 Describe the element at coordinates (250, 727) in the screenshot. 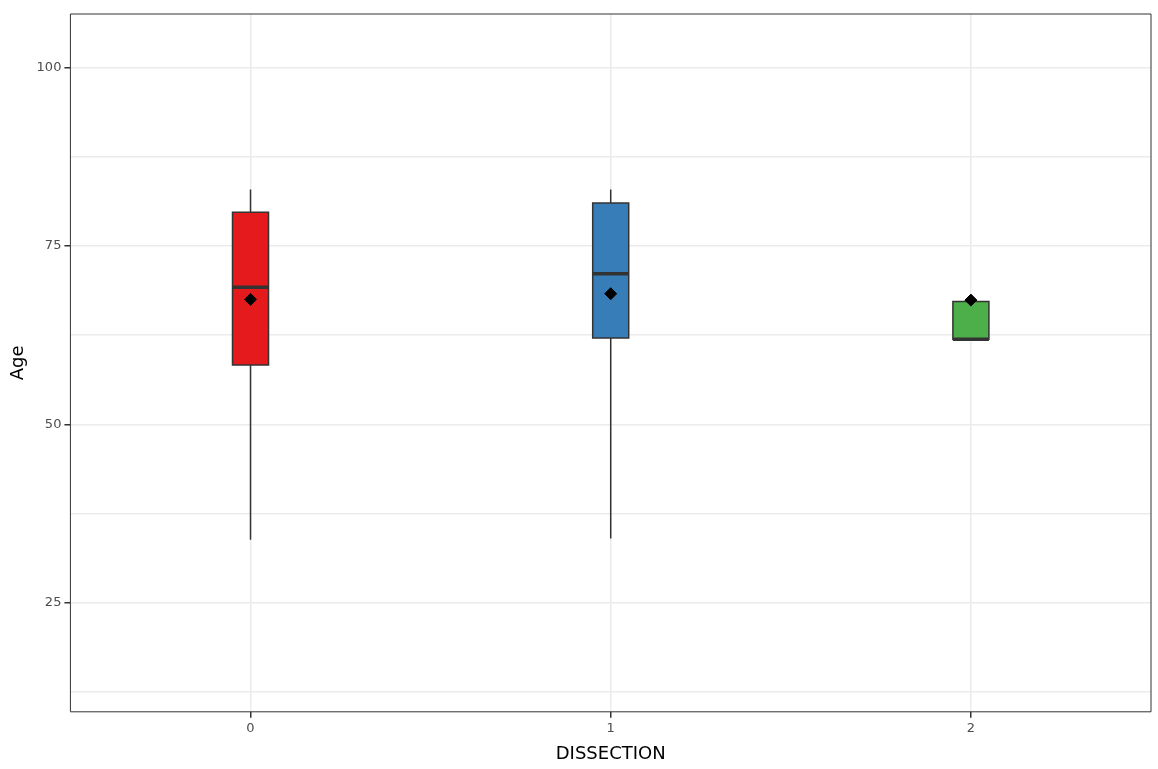

I see `x-tick-label: 0` at that location.